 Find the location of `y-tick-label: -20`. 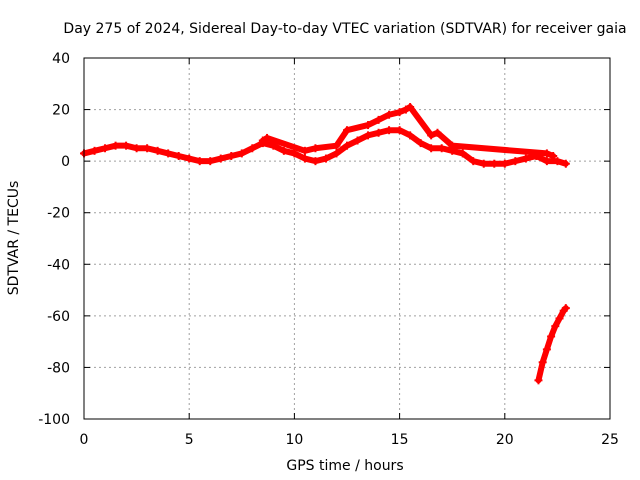

y-tick-label: -20 is located at coordinates (58, 214).